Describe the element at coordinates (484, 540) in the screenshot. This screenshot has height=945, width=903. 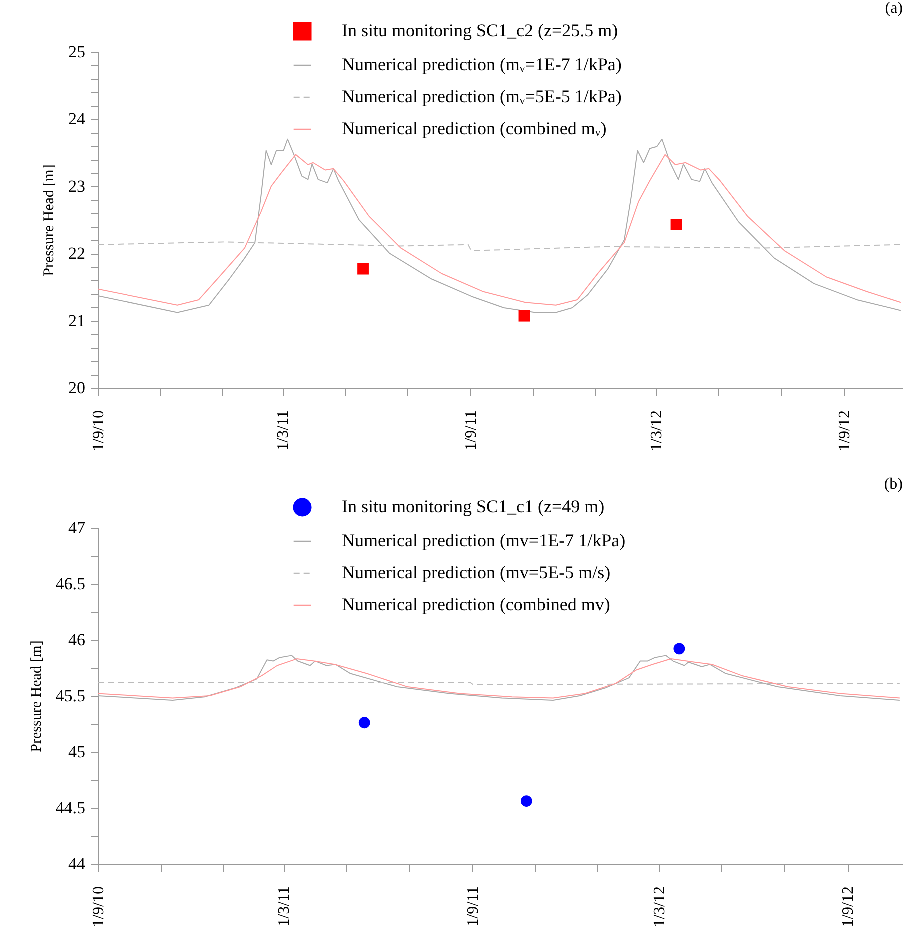
I see `legend-label: Numerical prediction (mv=1E-7 1/kPa)` at that location.